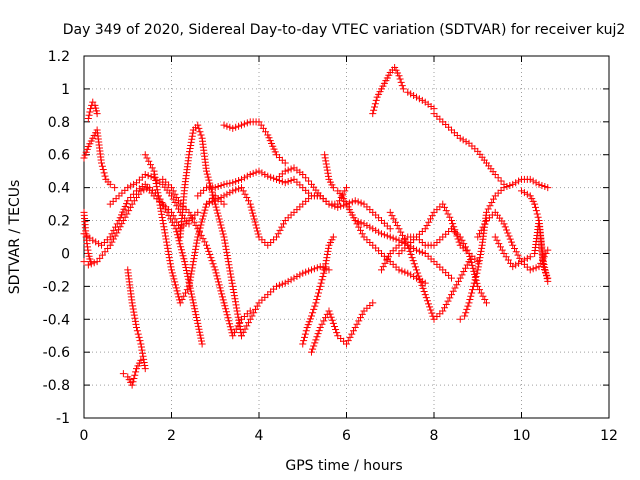 The width and height of the screenshot is (640, 480). I want to click on y-tick-label: -0.6, so click(56, 353).